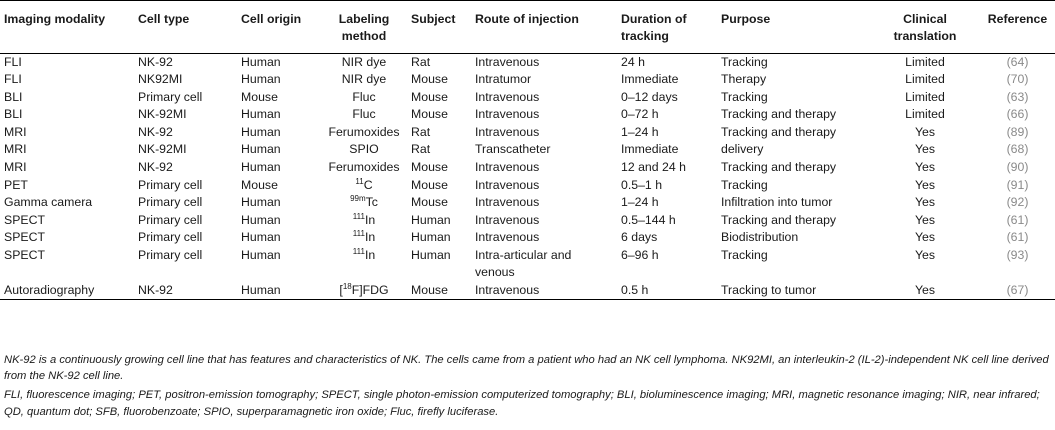 This screenshot has width=1055, height=430. What do you see at coordinates (1017, 131) in the screenshot?
I see `cell-reference: (89)` at bounding box center [1017, 131].